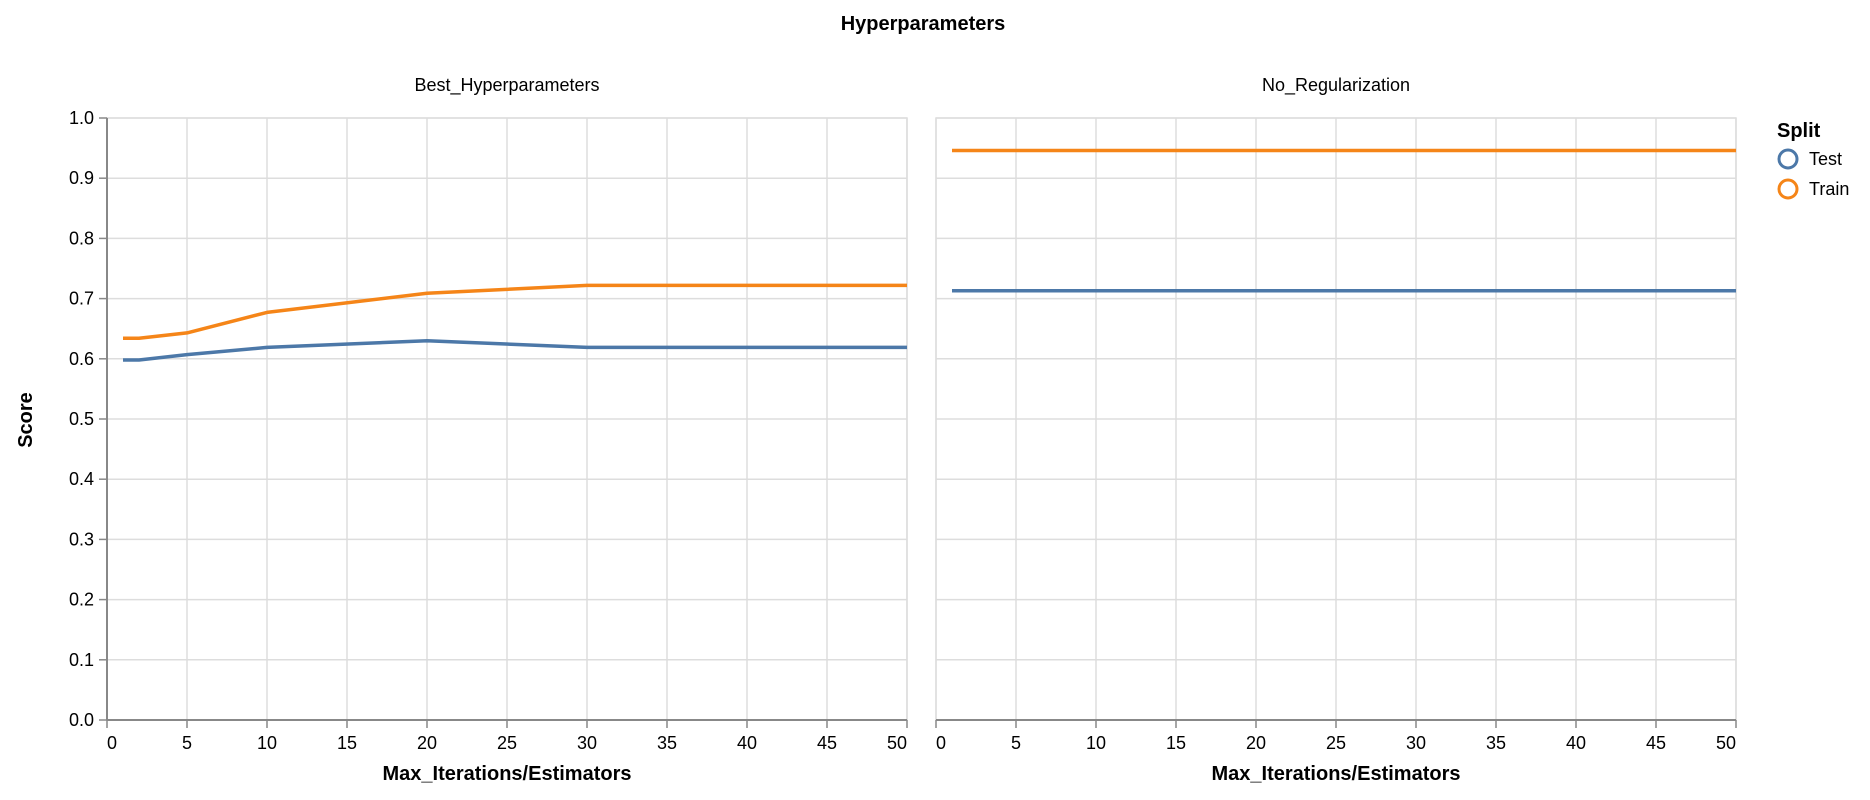 Image resolution: width=1870 pixels, height=800 pixels. Describe the element at coordinates (81, 178) in the screenshot. I see `y-tick-label: 0.9` at that location.